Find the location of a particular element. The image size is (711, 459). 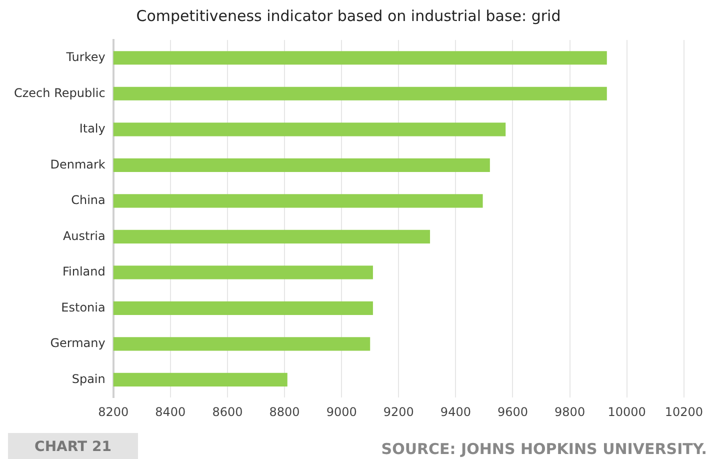

y-tick-label: Austria is located at coordinates (84, 235).